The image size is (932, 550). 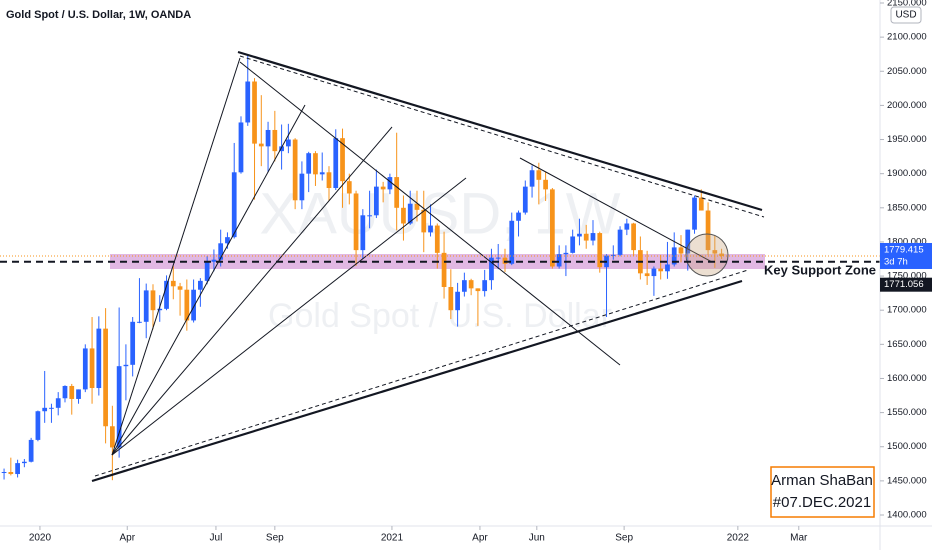 I want to click on currency-box, so click(x=906, y=15).